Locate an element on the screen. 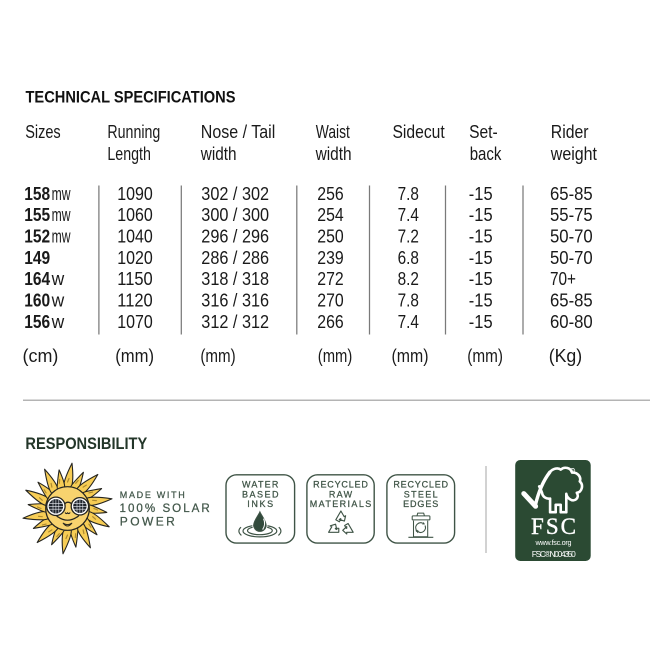 This screenshot has width=650, height=650. svg-text: www.fsc.org is located at coordinates (553, 542).